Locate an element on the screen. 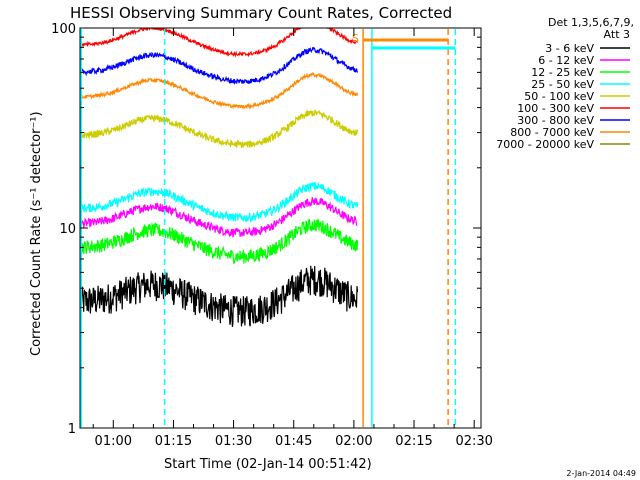 This screenshot has width=640, height=480. legend-entry: 100 - 300 keV is located at coordinates (555, 108).